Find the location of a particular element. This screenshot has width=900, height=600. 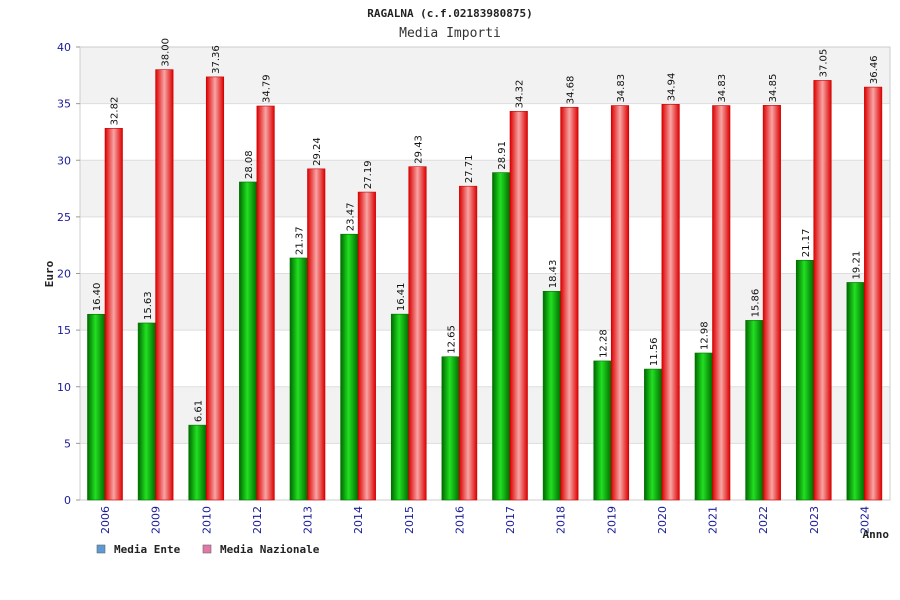

data-label-media-nazionale-2024: 36.46 is located at coordinates (874, 69).